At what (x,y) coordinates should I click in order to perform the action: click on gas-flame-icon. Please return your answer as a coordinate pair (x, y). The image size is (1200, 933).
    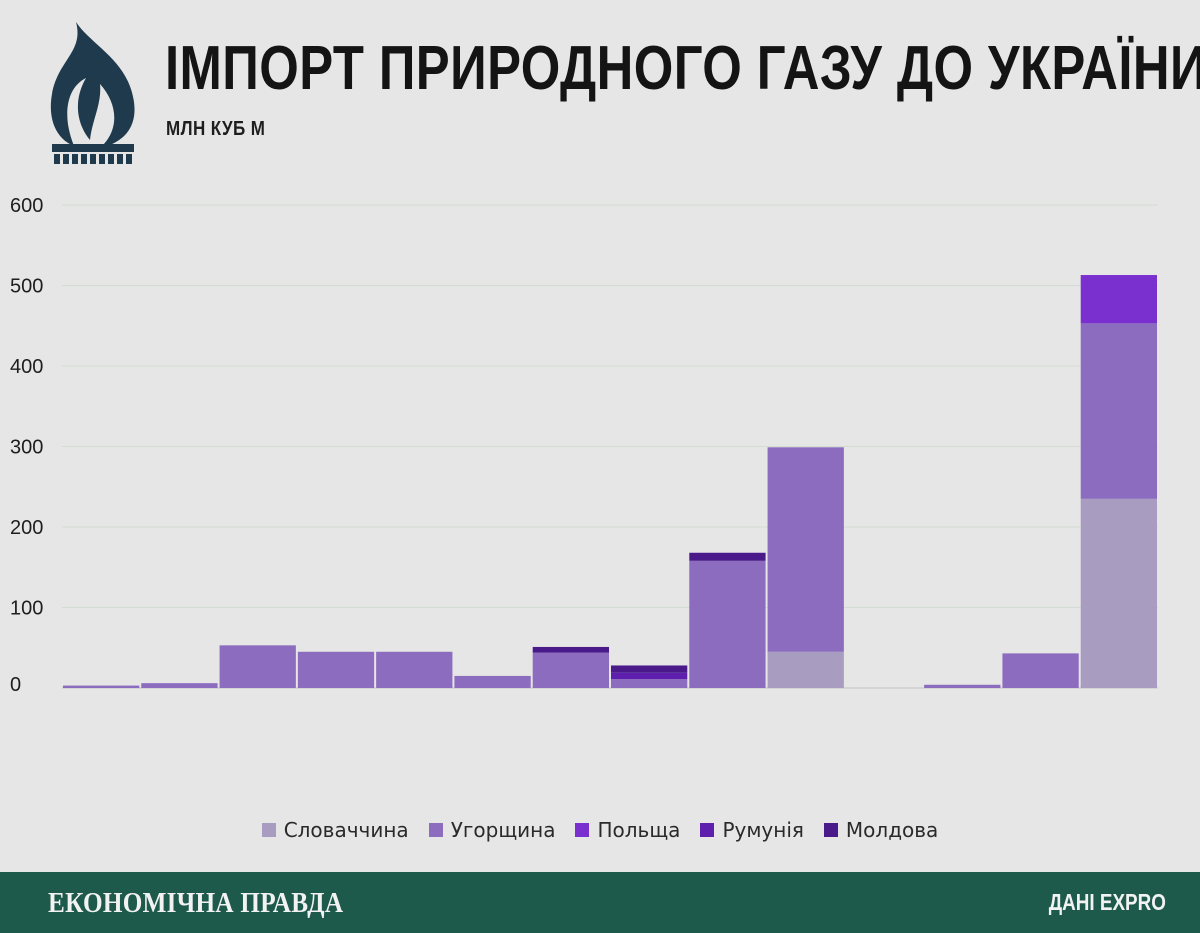
    Looking at the image, I should click on (92, 93).